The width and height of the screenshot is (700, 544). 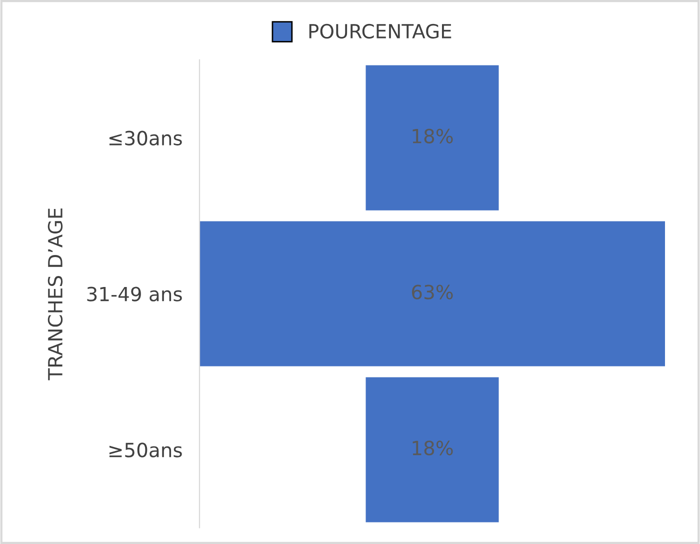 I want to click on category-label: 31-49 ans, so click(x=134, y=294).